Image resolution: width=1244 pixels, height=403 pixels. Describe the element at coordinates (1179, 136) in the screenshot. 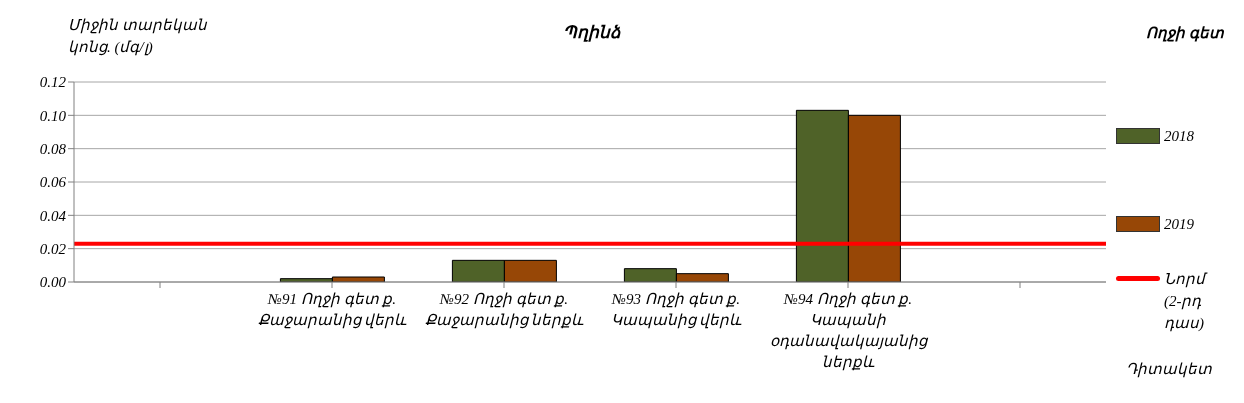

I see `legend-label: 2018` at that location.